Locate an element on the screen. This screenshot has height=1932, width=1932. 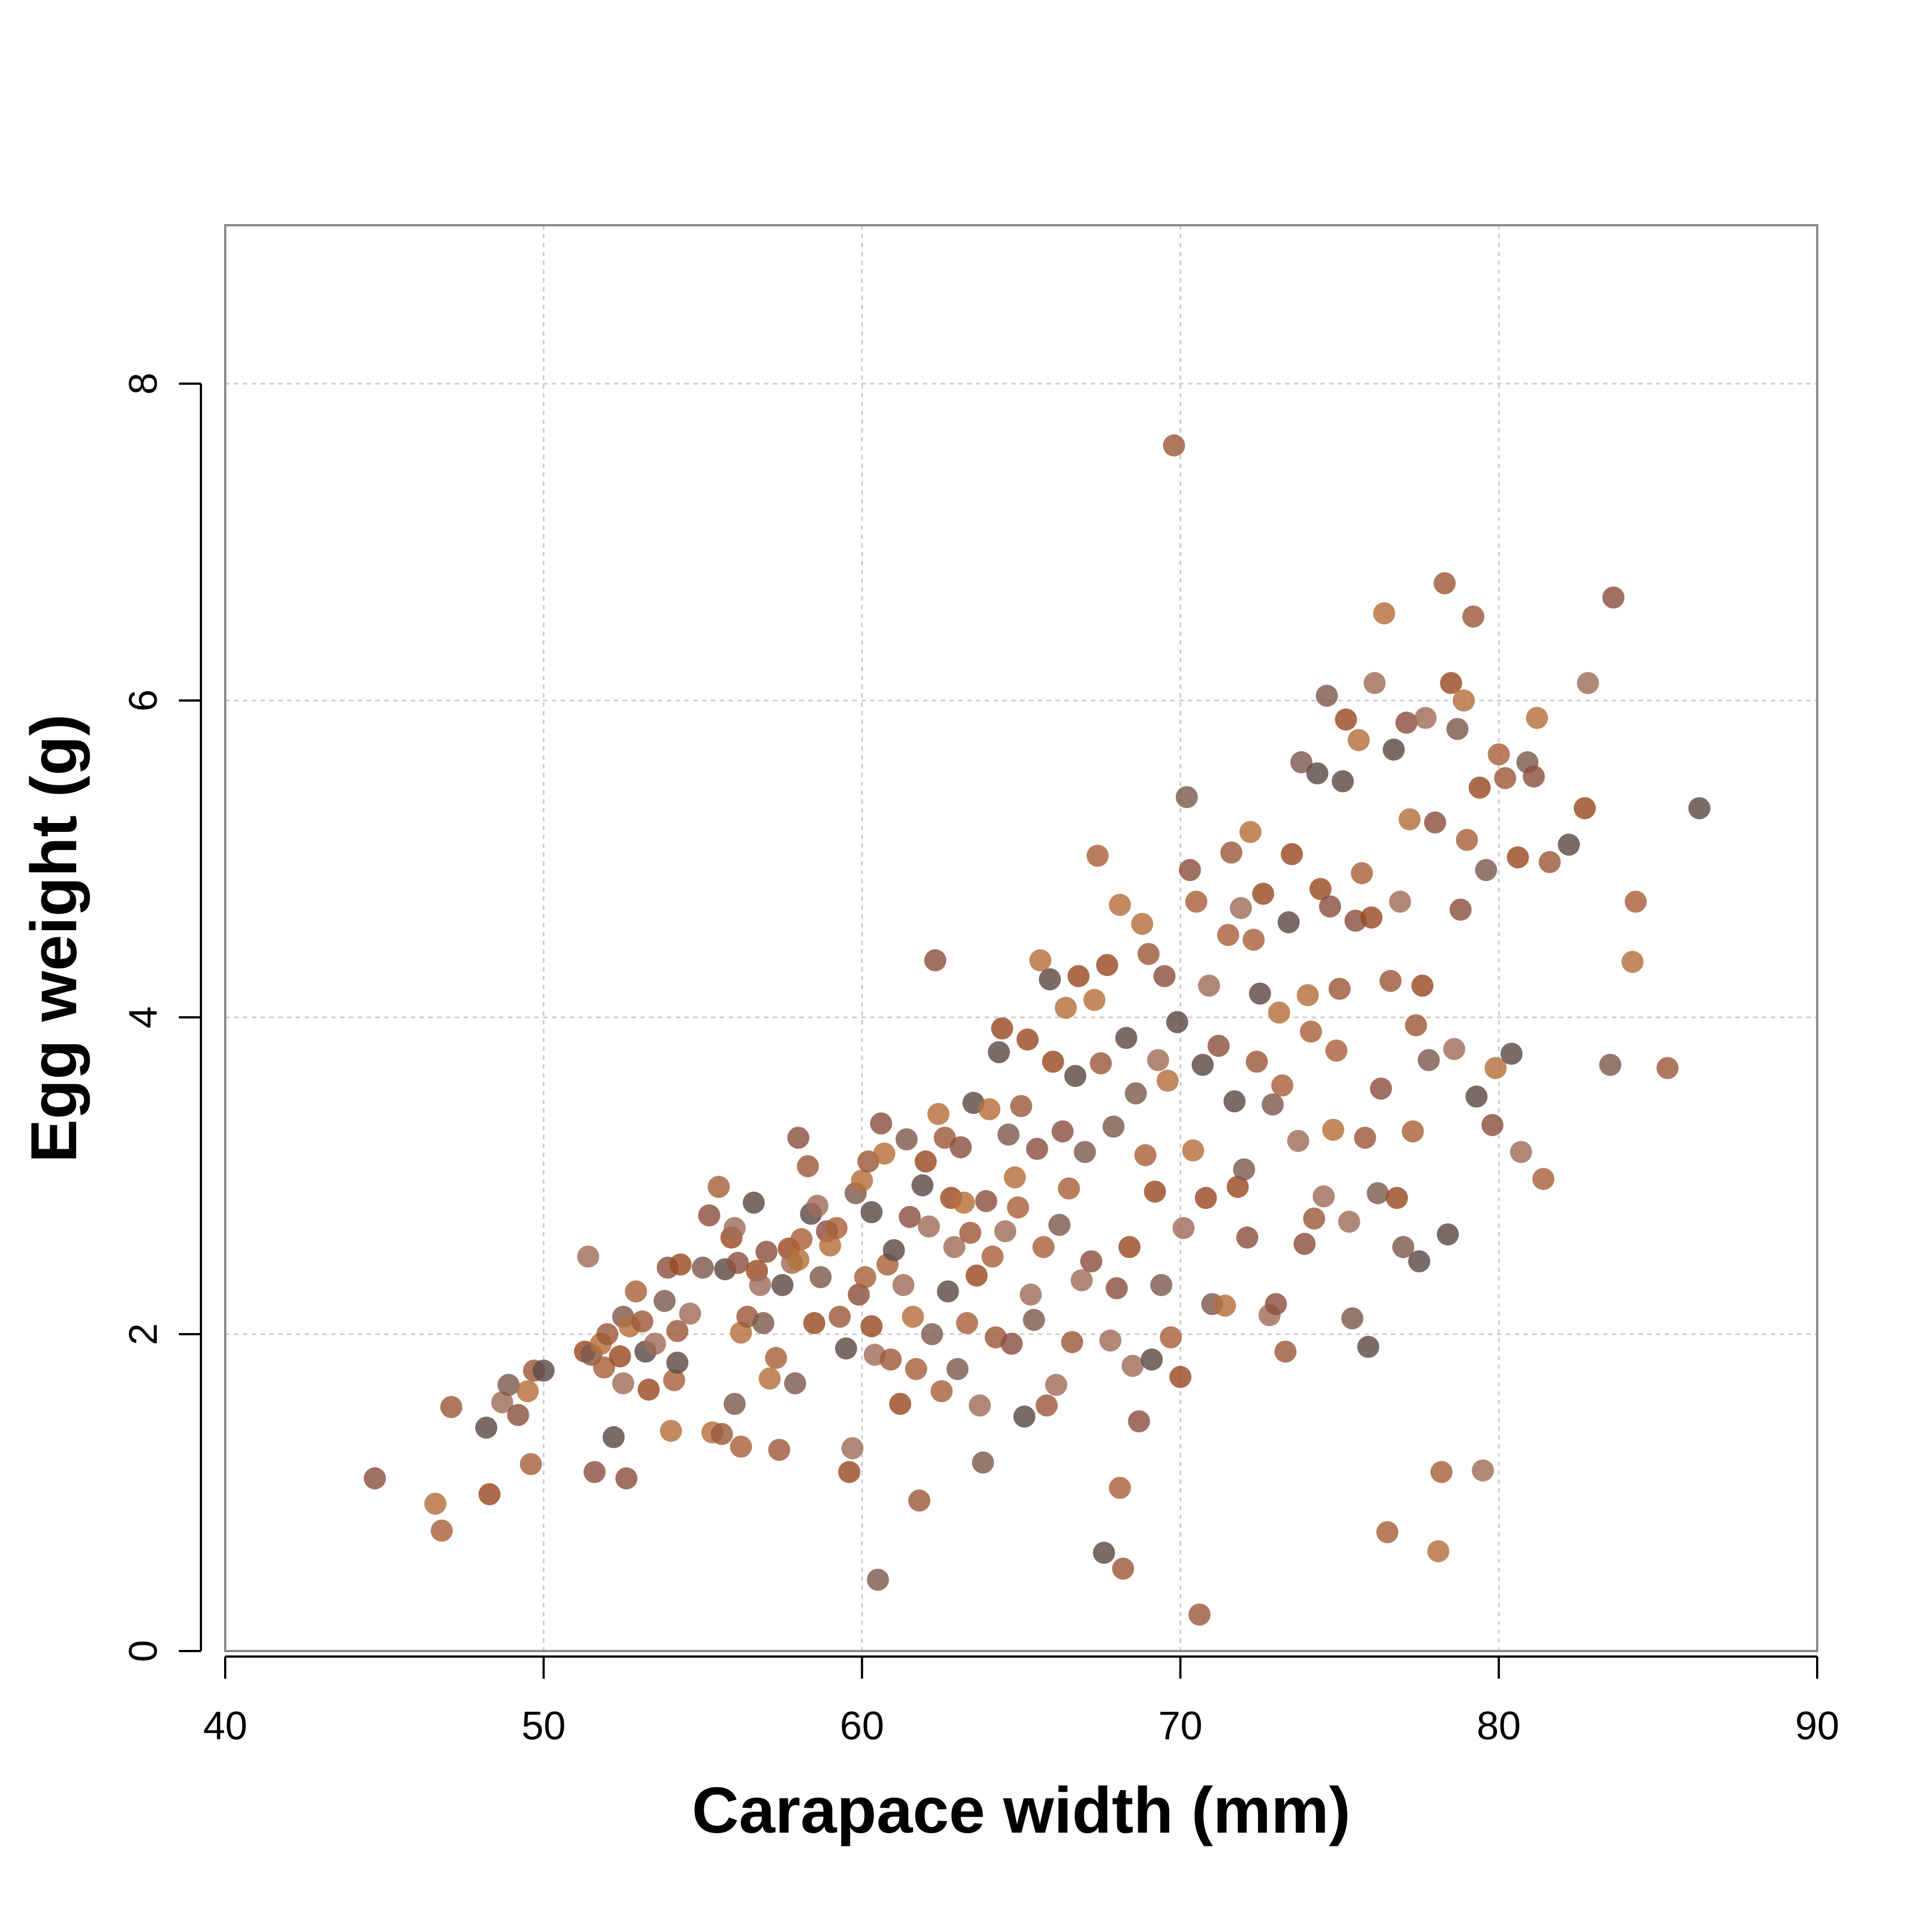
x-tick-label: 40 is located at coordinates (225, 1726).